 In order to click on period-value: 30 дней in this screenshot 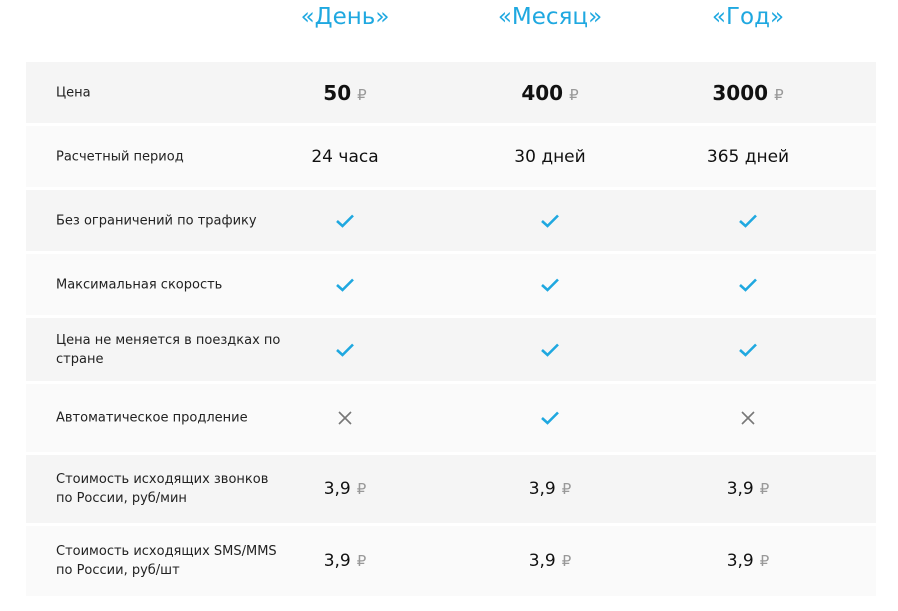, I will do `click(550, 156)`.